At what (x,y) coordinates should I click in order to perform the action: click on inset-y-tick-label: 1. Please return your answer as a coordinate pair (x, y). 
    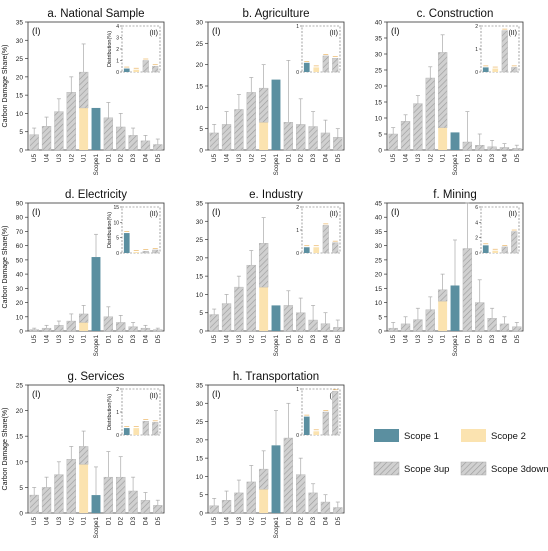
    Looking at the image, I should click on (117, 62).